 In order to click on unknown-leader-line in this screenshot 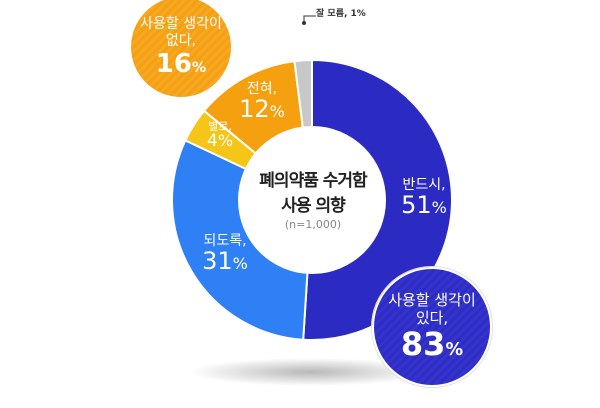, I will do `click(309, 18)`.